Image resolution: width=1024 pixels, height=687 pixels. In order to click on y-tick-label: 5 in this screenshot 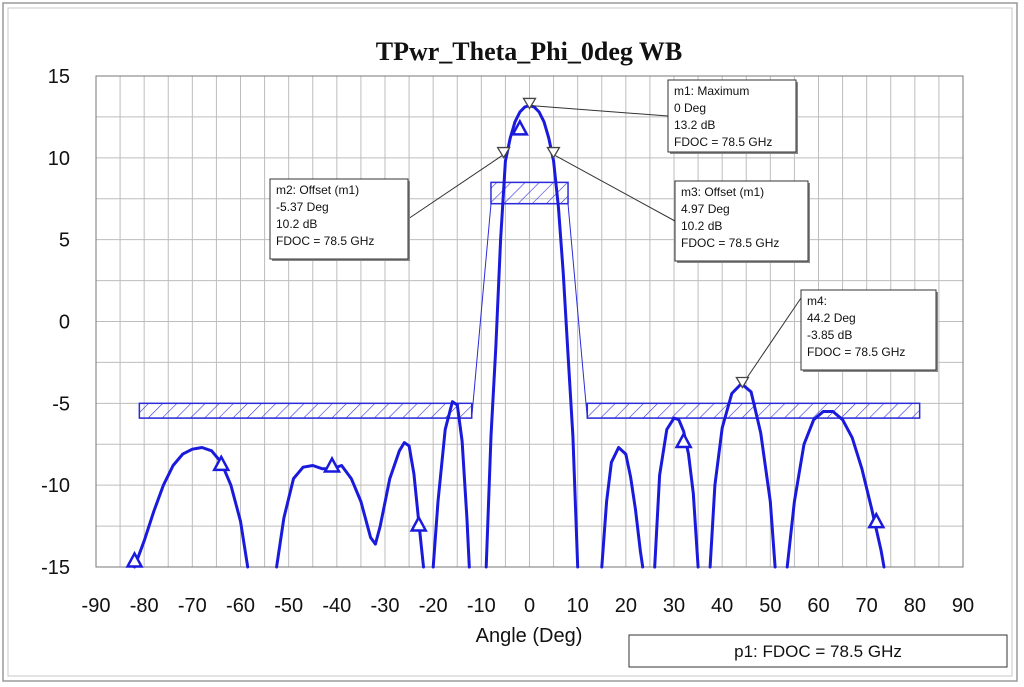, I will do `click(64, 241)`.